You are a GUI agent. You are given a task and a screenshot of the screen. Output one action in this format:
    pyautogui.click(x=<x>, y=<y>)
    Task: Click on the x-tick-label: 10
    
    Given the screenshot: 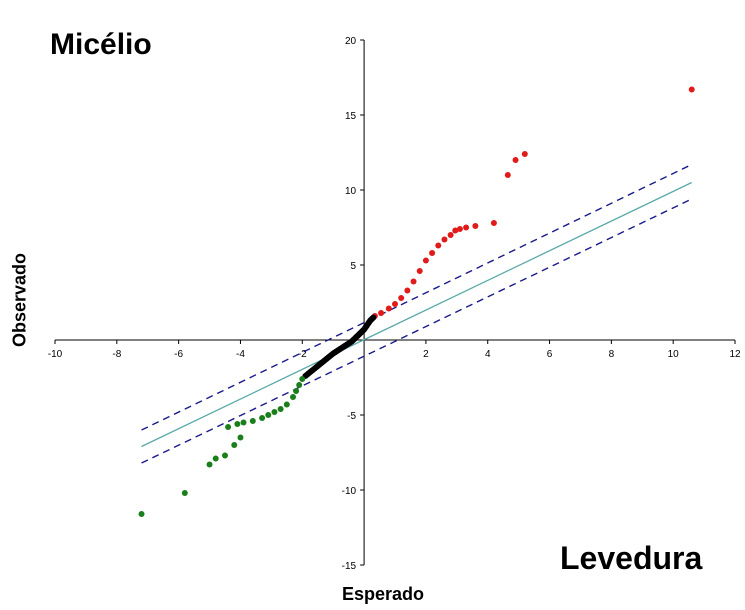 What is the action you would take?
    pyautogui.click(x=674, y=354)
    